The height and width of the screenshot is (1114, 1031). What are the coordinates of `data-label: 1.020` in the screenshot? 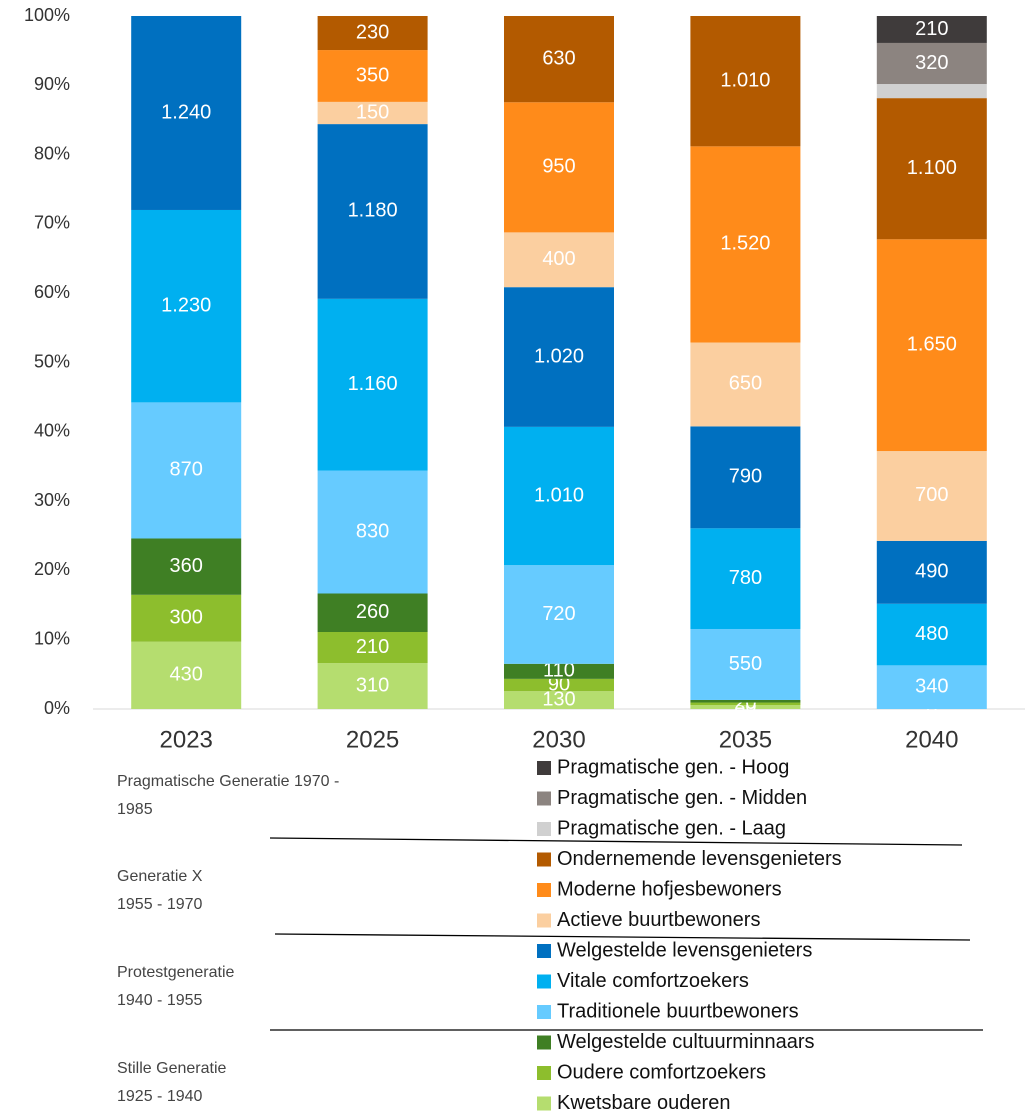 It's located at (559, 356).